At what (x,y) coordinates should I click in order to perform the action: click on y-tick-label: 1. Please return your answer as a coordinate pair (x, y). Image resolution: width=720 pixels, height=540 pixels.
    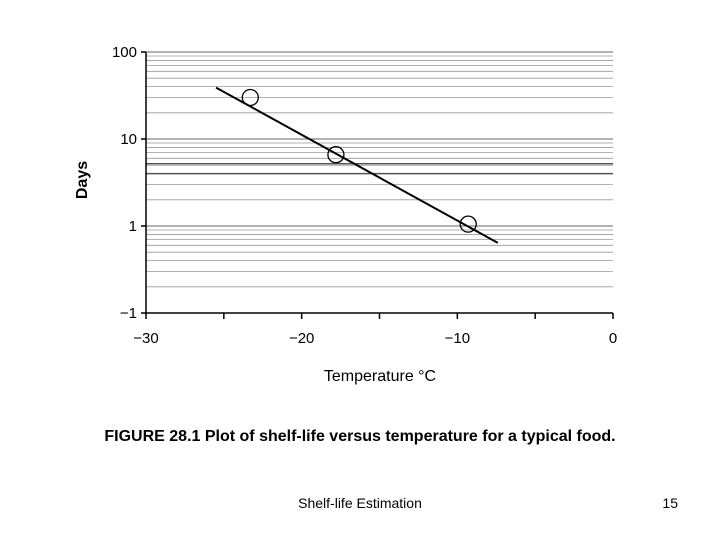
    Looking at the image, I should click on (133, 226).